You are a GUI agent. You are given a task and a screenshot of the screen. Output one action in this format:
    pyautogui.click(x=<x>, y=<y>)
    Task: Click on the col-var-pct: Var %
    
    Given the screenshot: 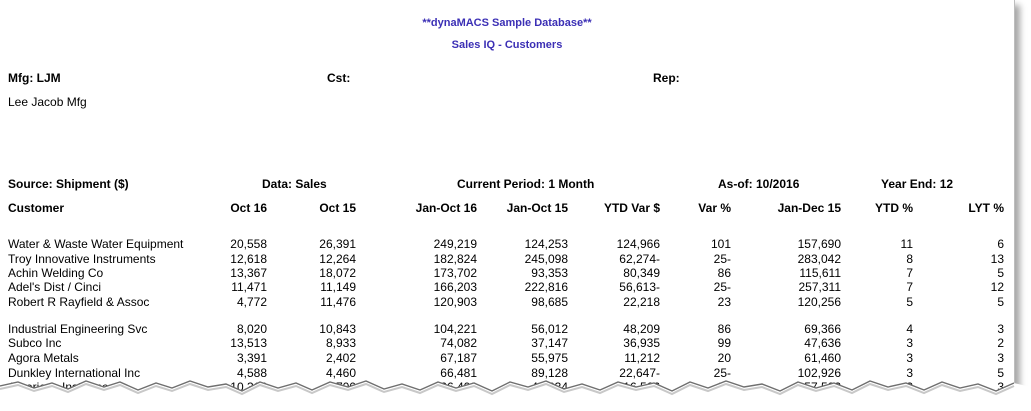 What is the action you would take?
    pyautogui.click(x=714, y=208)
    